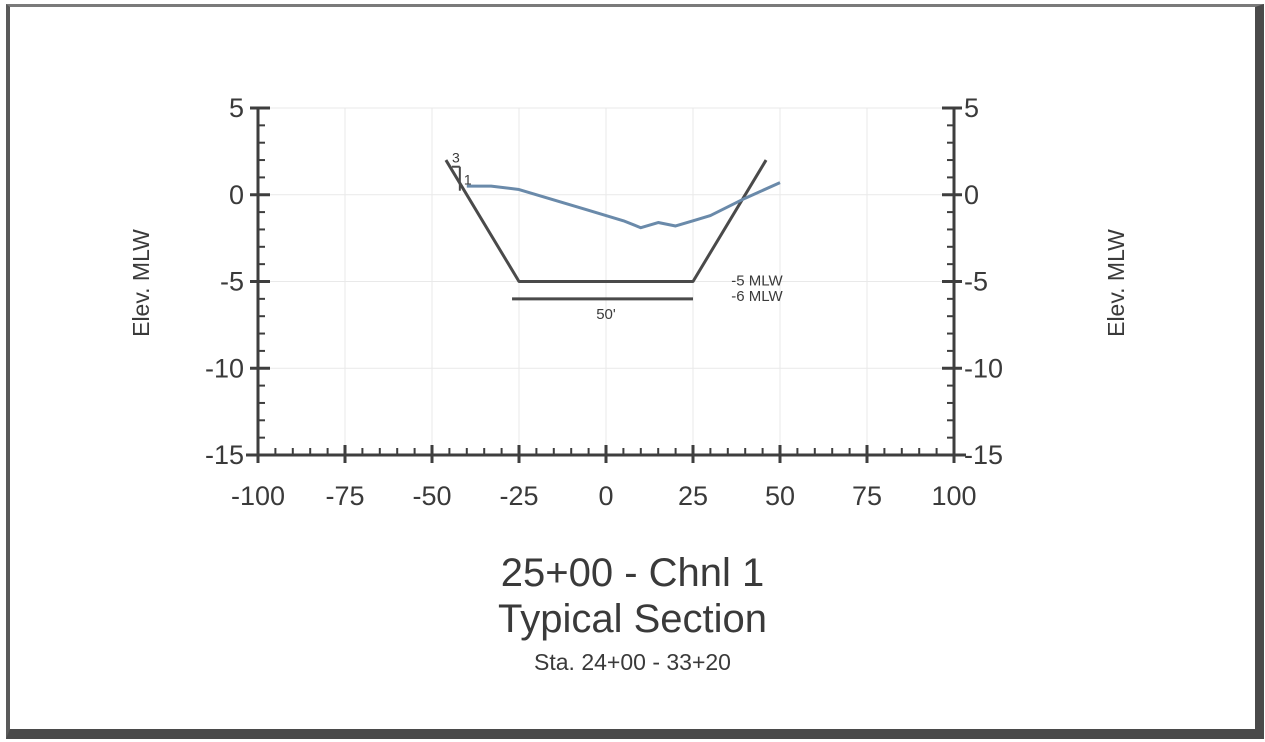  I want to click on annotations: -5 MLW-6 MLW 50' 31, so click(617, 236).